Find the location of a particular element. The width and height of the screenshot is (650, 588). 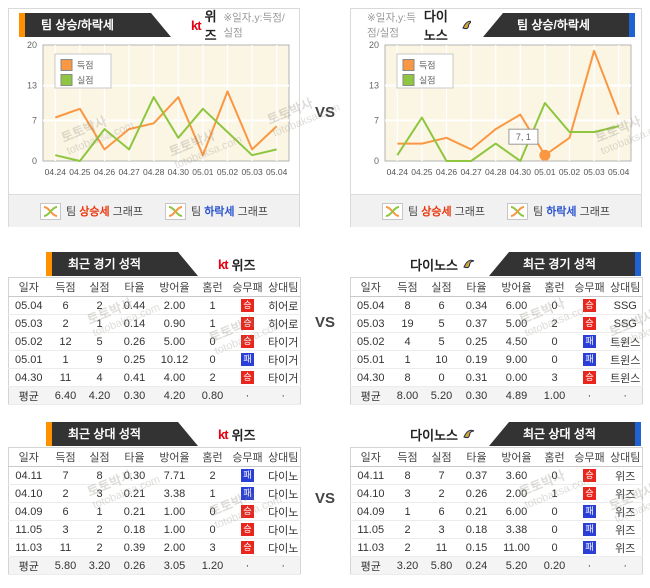

table-row: 04.11 7 8 0.30 7.71 2 패 다이노 is located at coordinates (154, 475).